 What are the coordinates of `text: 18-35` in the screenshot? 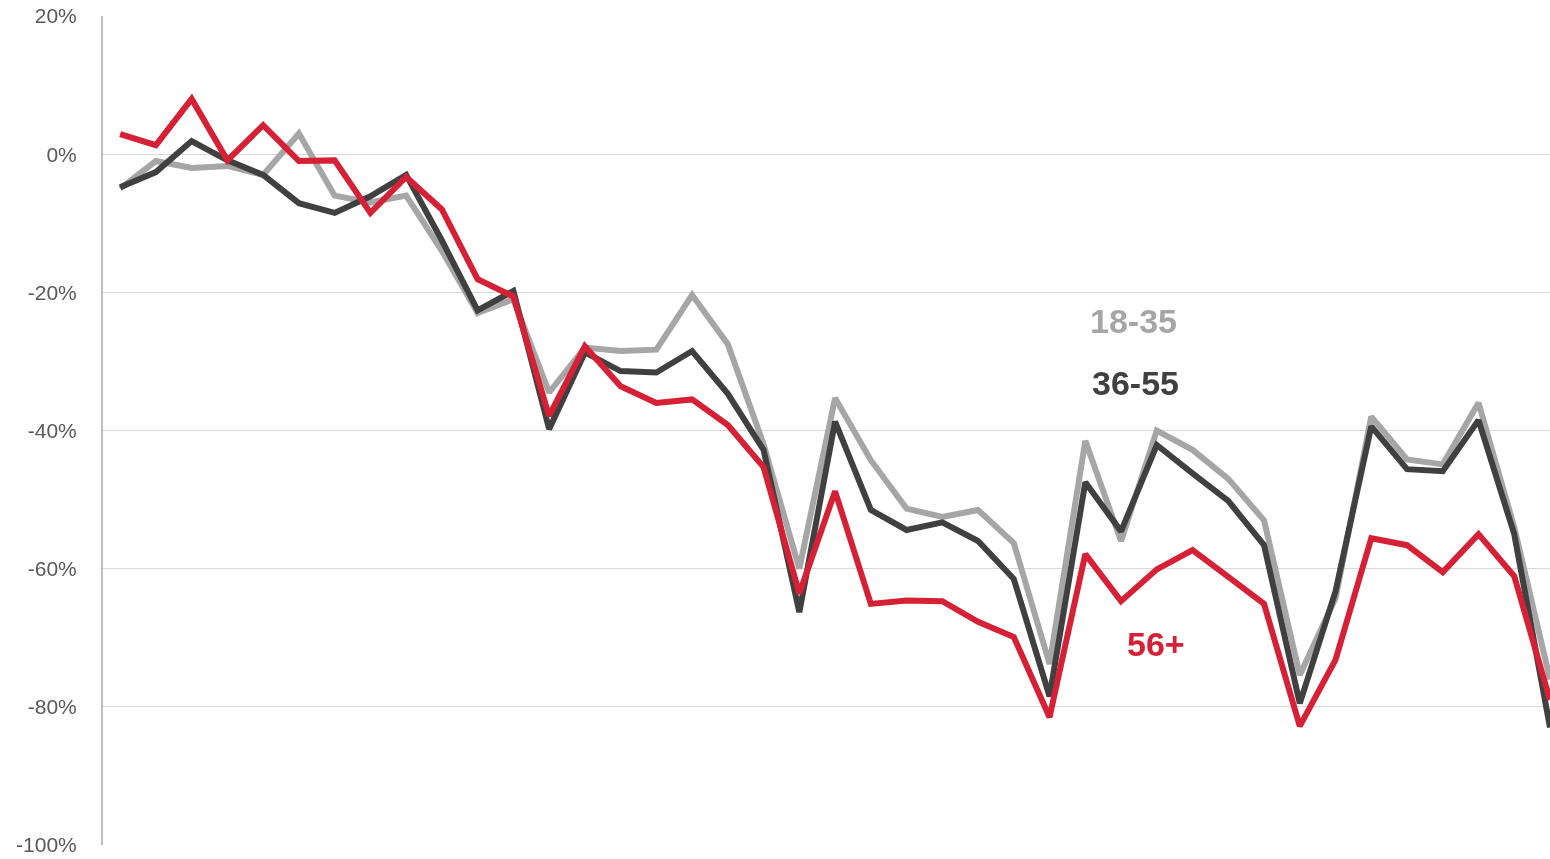 It's located at (1133, 321).